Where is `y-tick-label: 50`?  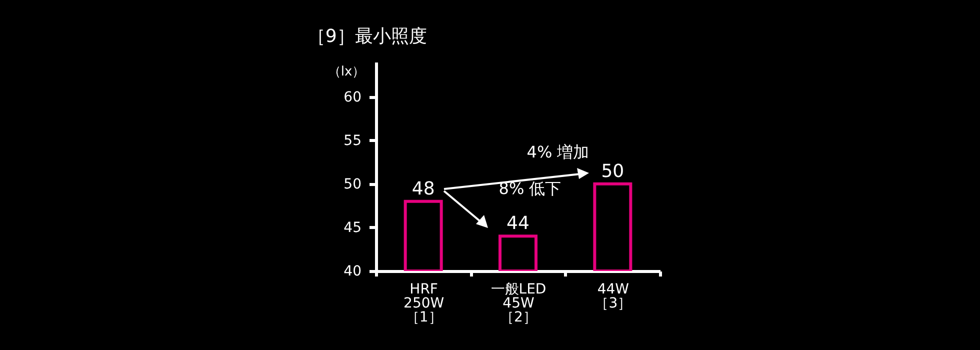
y-tick-label: 50 is located at coordinates (353, 184).